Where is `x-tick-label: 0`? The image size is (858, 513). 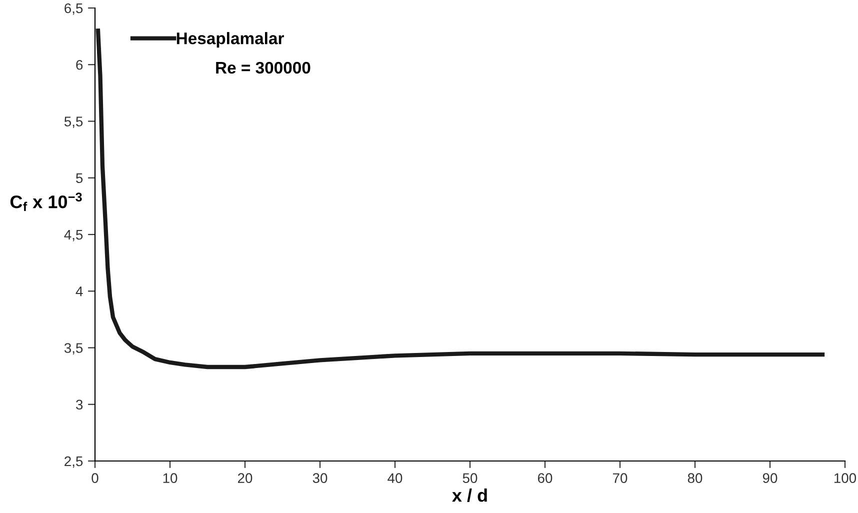 x-tick-label: 0 is located at coordinates (95, 478).